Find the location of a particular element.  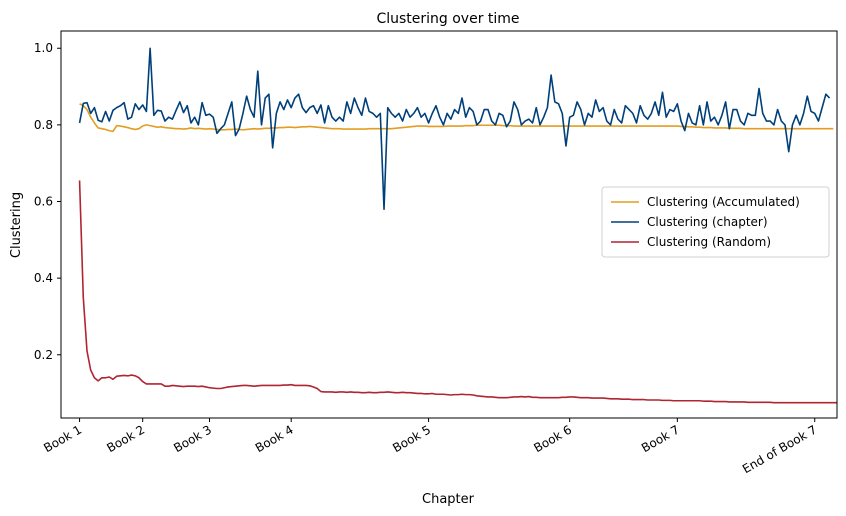

legend-label: Clustering (Accumulated) is located at coordinates (723, 202).